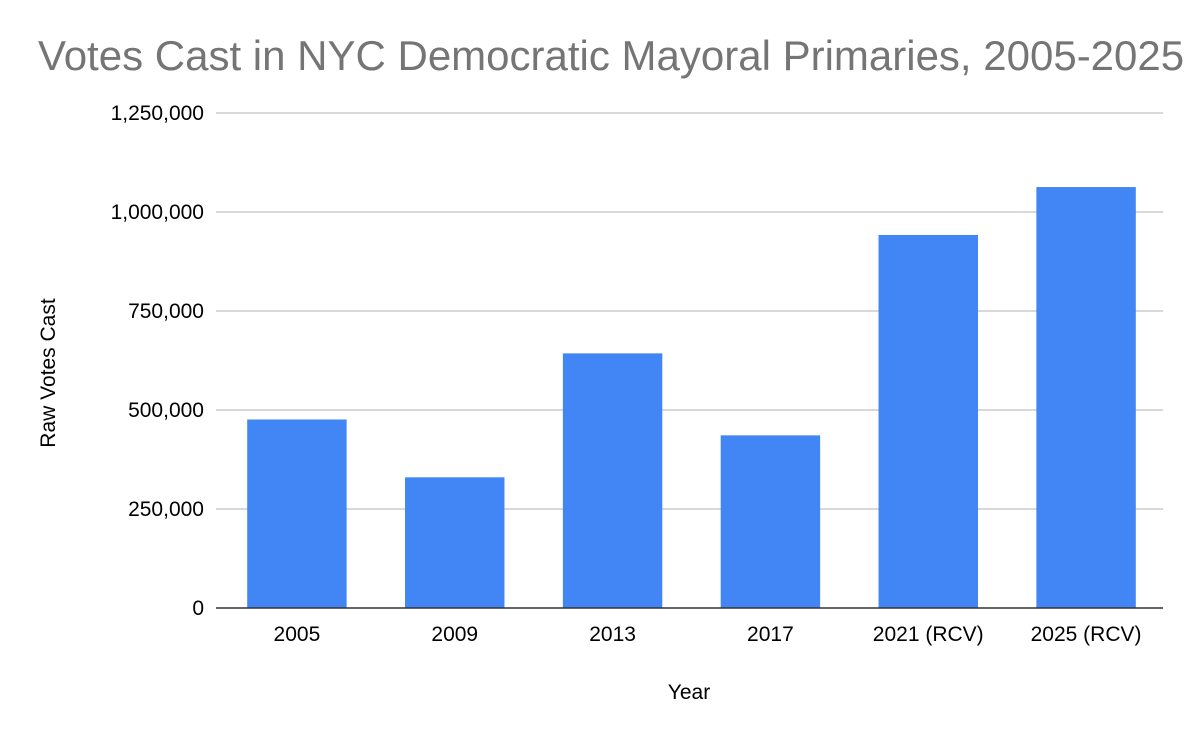 This screenshot has height=742, width=1200. What do you see at coordinates (689, 692) in the screenshot?
I see `x-axis-title: Year` at bounding box center [689, 692].